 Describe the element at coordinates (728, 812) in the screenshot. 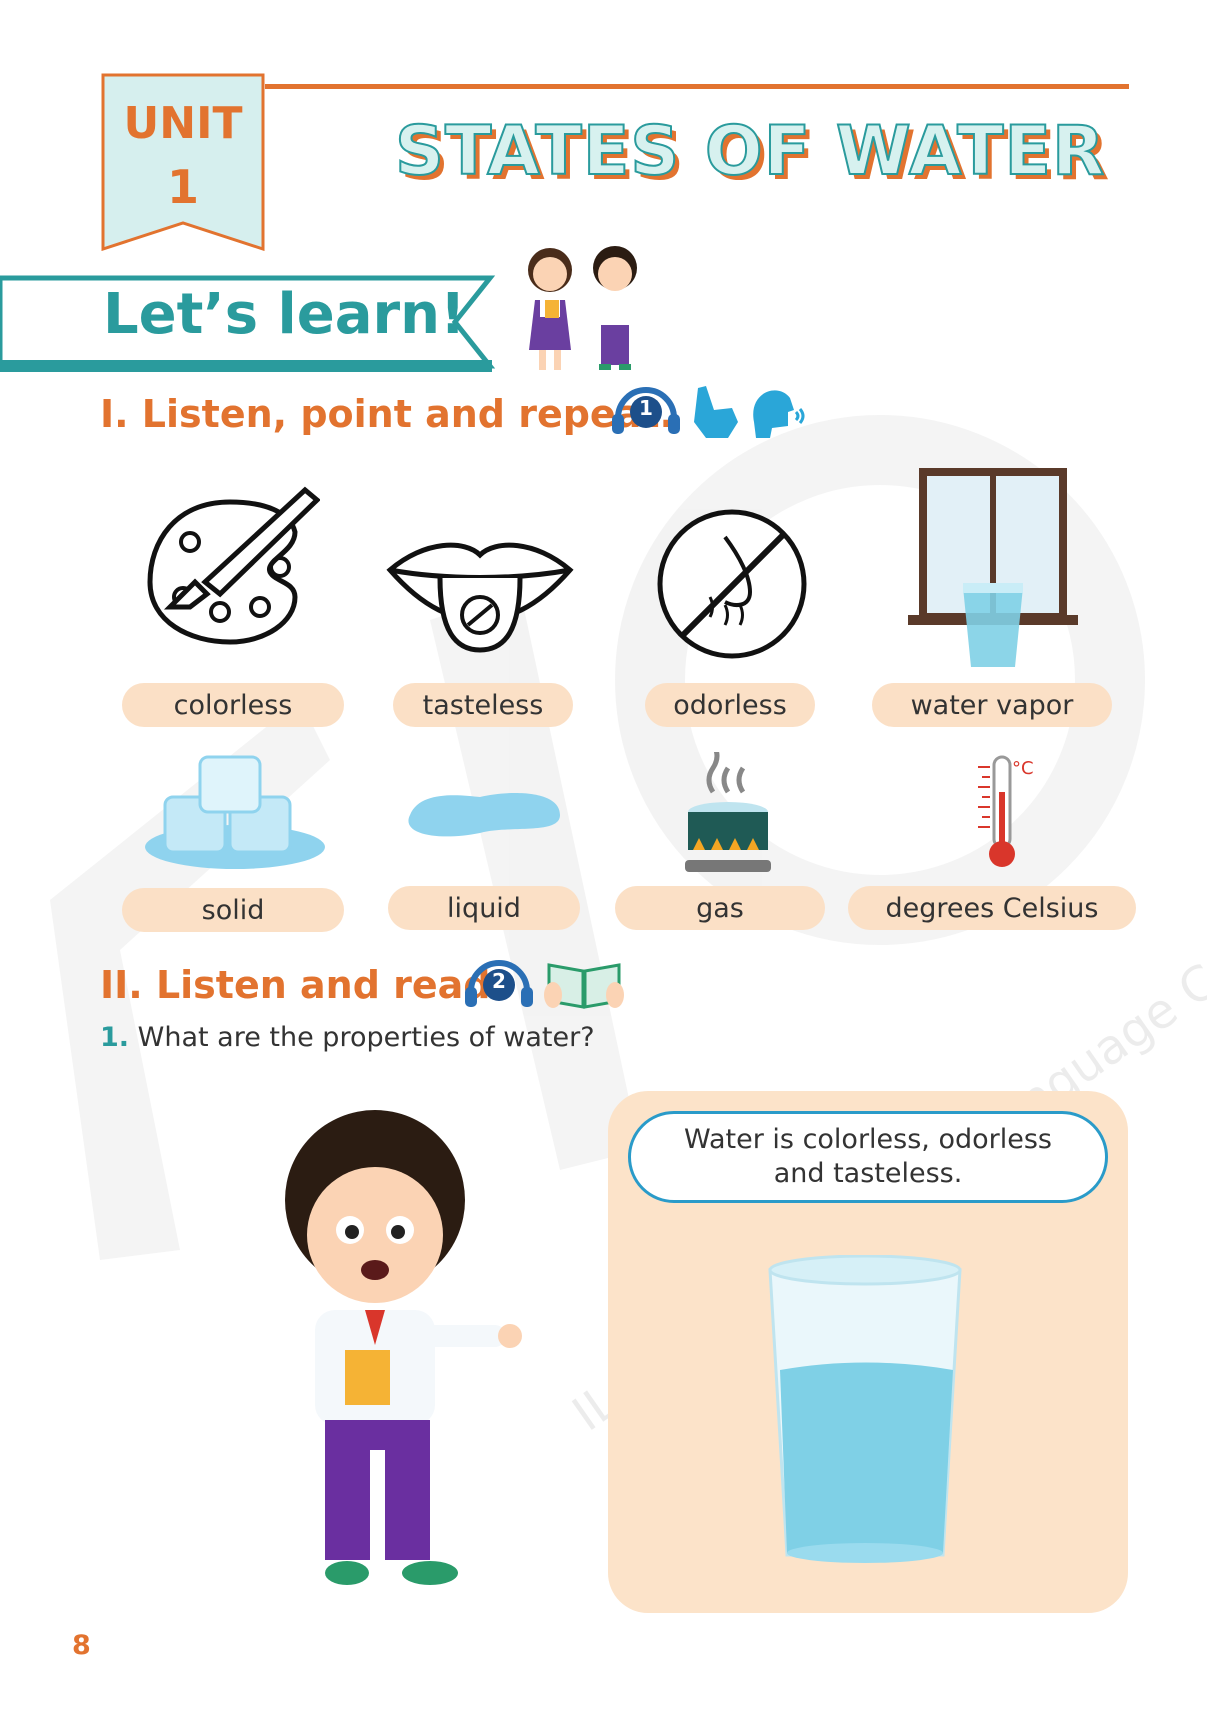

I see `boiling-pot-icon` at that location.